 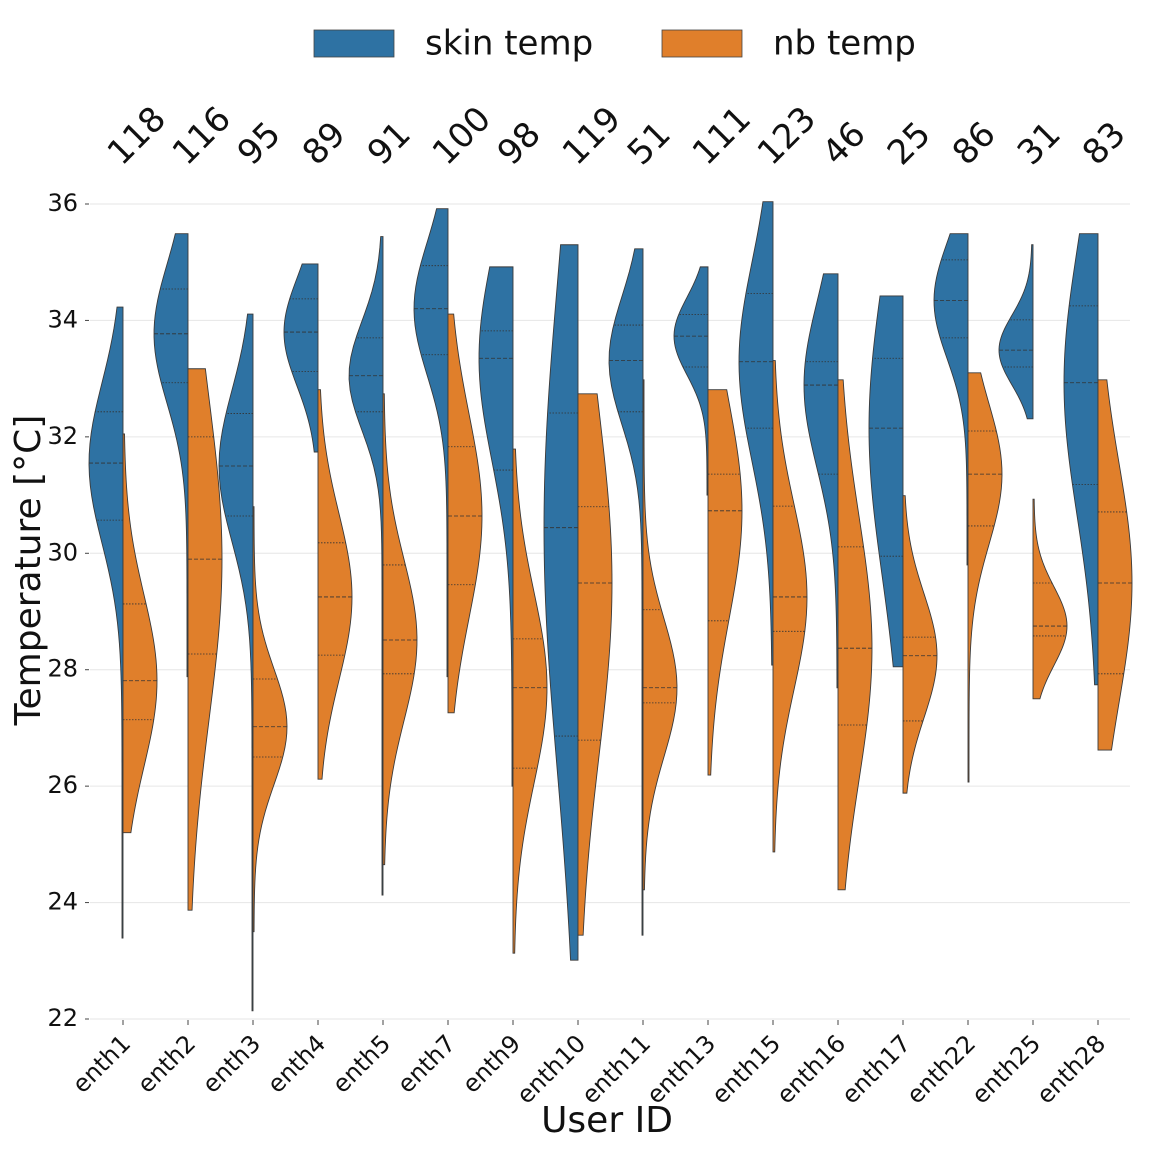 I want to click on count-label: 31, so click(x=1039, y=143).